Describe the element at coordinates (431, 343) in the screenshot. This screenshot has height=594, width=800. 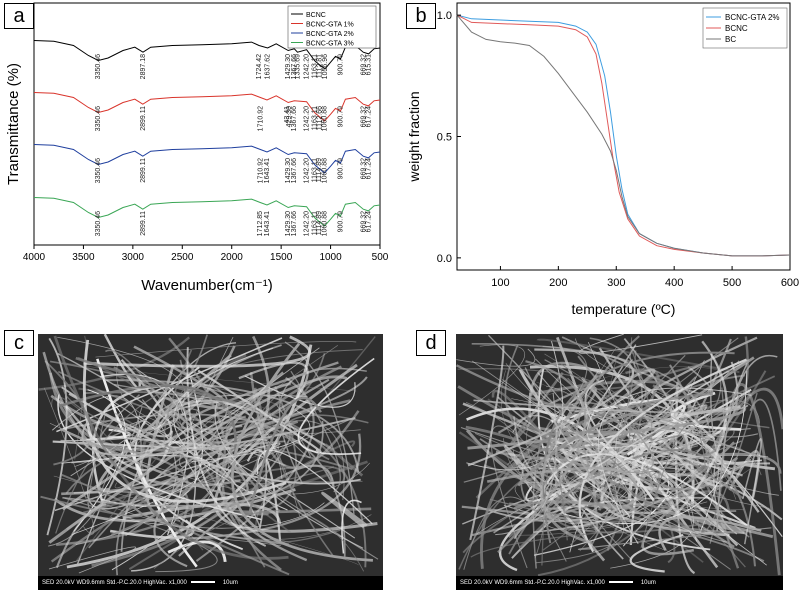
I see `panel-label-d: d` at that location.